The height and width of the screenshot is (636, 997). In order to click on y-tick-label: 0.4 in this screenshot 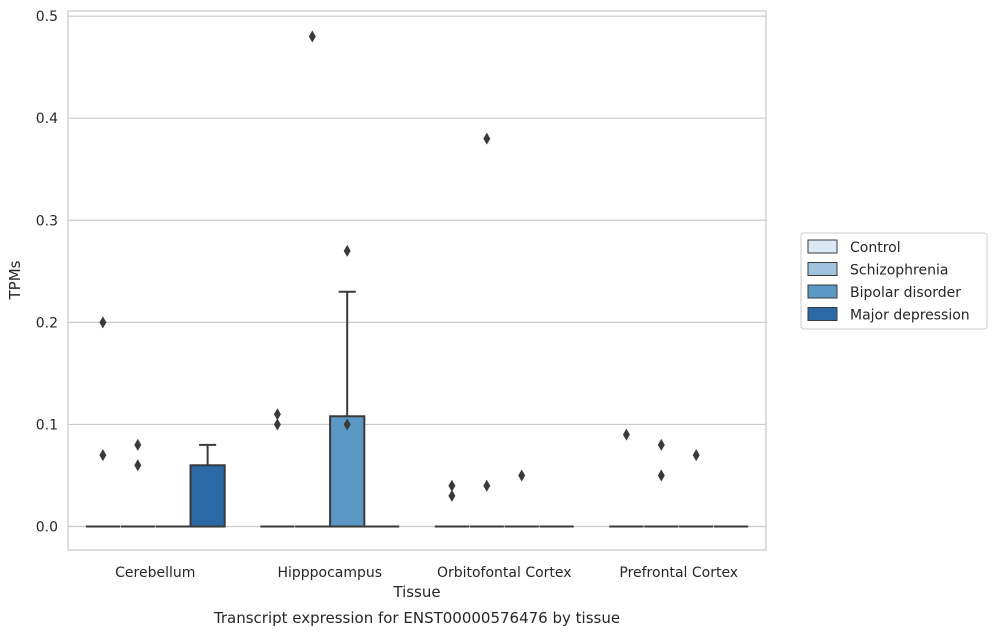, I will do `click(47, 119)`.